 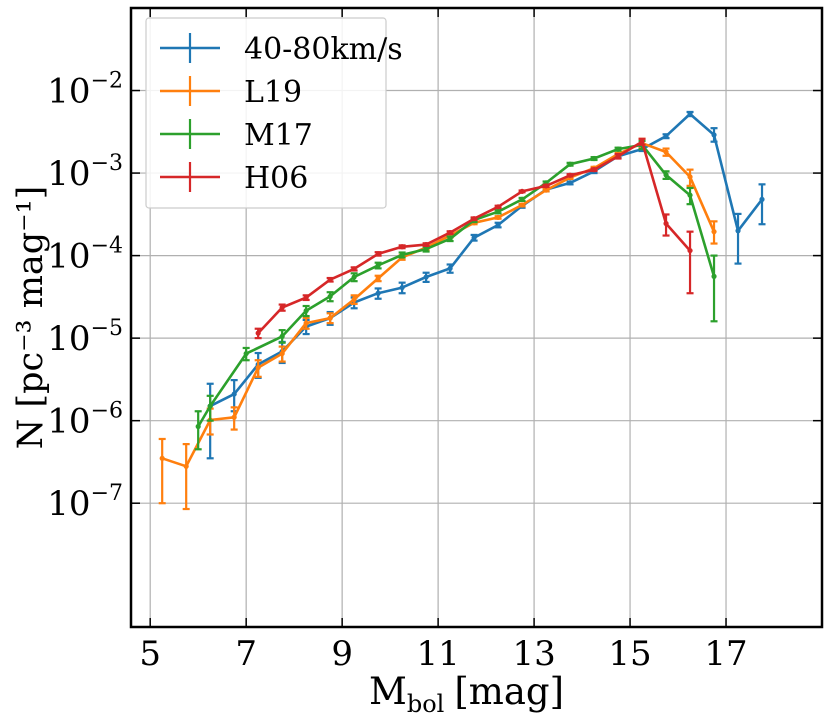 What do you see at coordinates (107, 493) in the screenshot?
I see `y-tick-label-exponent: −7` at bounding box center [107, 493].